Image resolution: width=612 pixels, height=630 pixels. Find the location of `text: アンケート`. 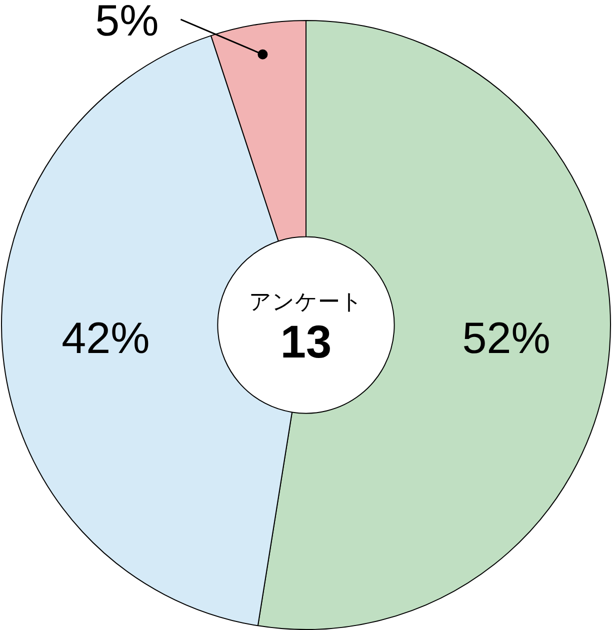

text: アンケート is located at coordinates (306, 301).